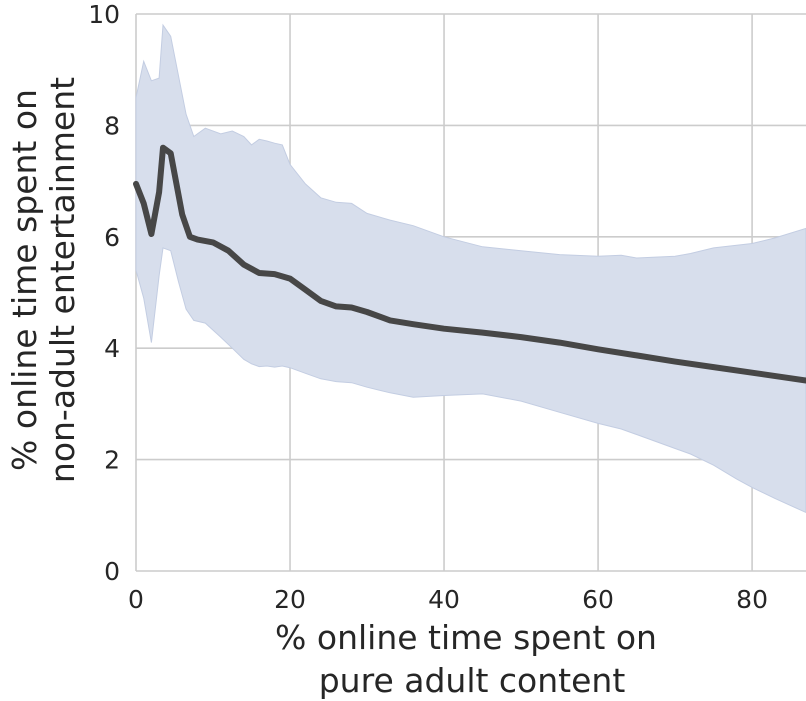 The width and height of the screenshot is (806, 701). I want to click on x-tick-label: 40, so click(444, 599).